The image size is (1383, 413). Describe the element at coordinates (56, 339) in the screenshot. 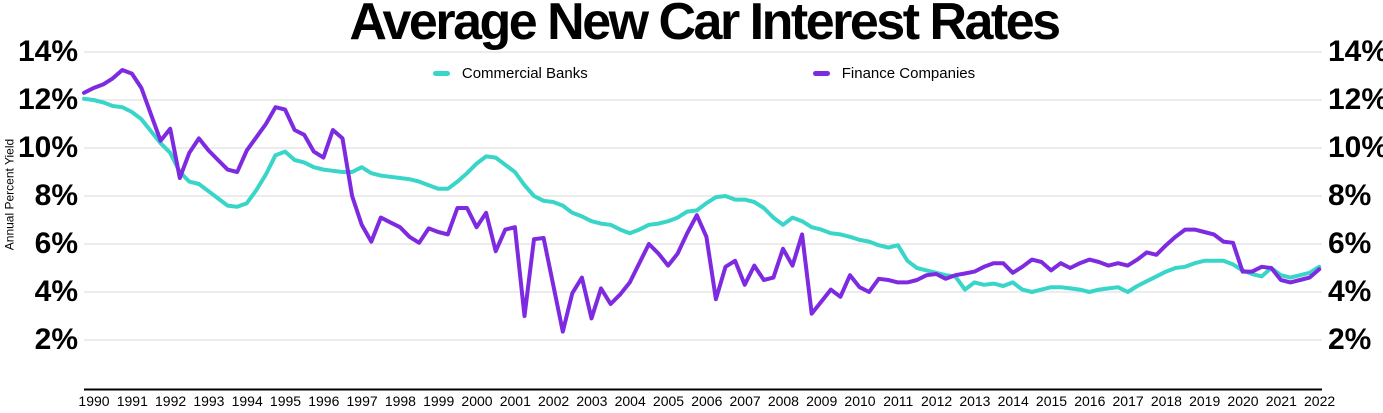

I see `y-tick-label-left: 2%` at that location.